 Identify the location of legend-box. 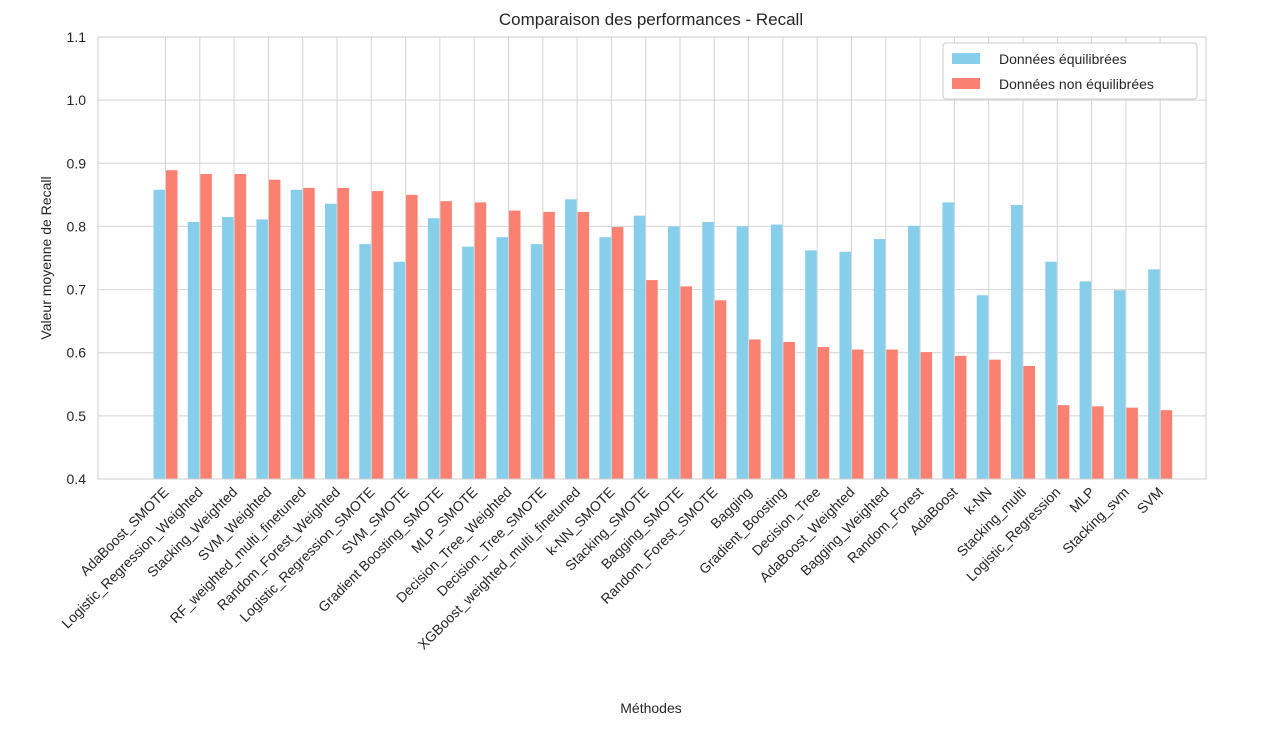
(1070, 71).